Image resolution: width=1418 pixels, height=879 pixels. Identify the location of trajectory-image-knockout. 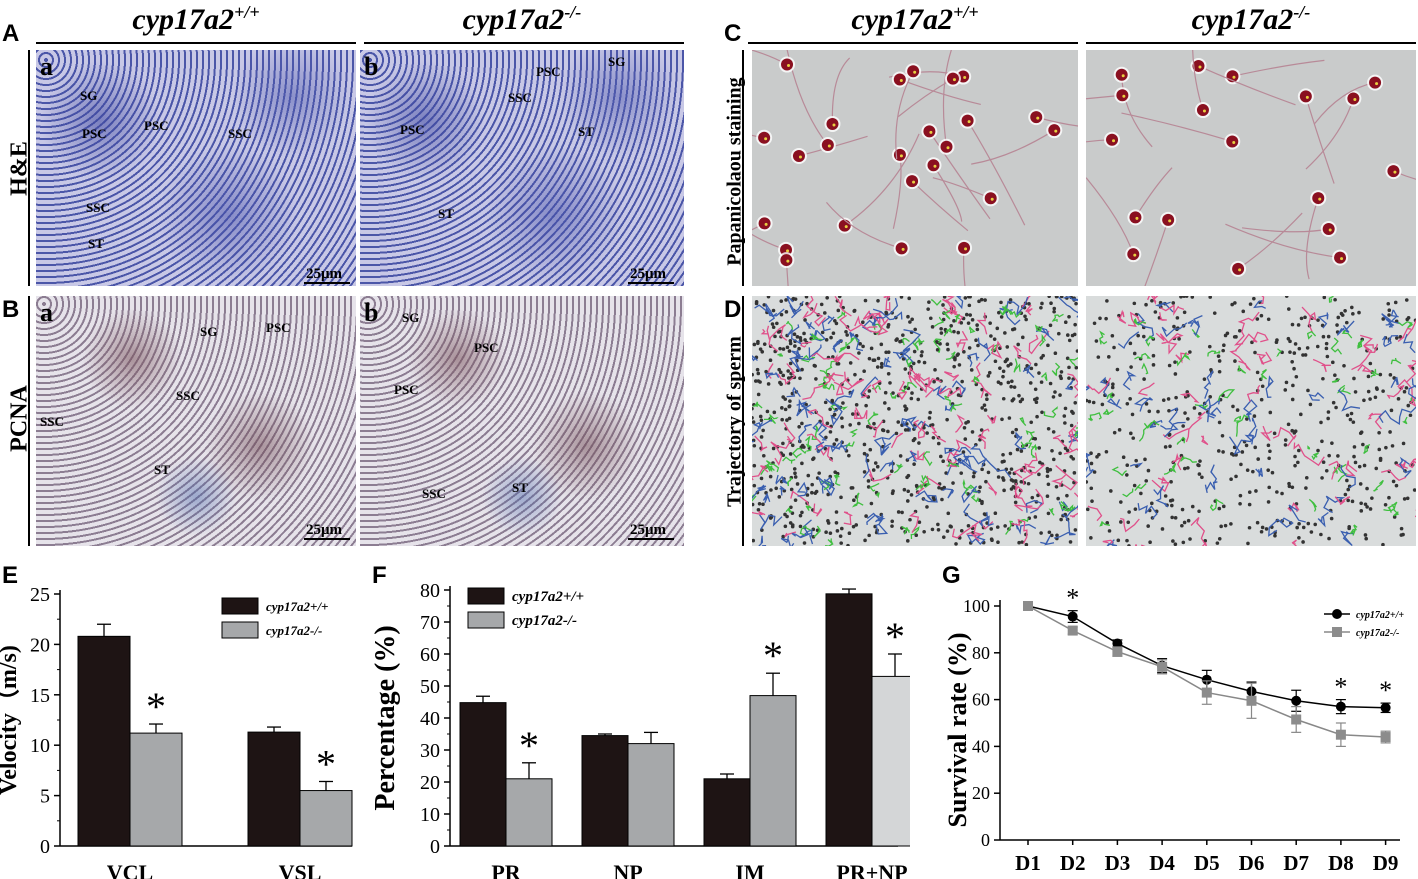
(1251, 421).